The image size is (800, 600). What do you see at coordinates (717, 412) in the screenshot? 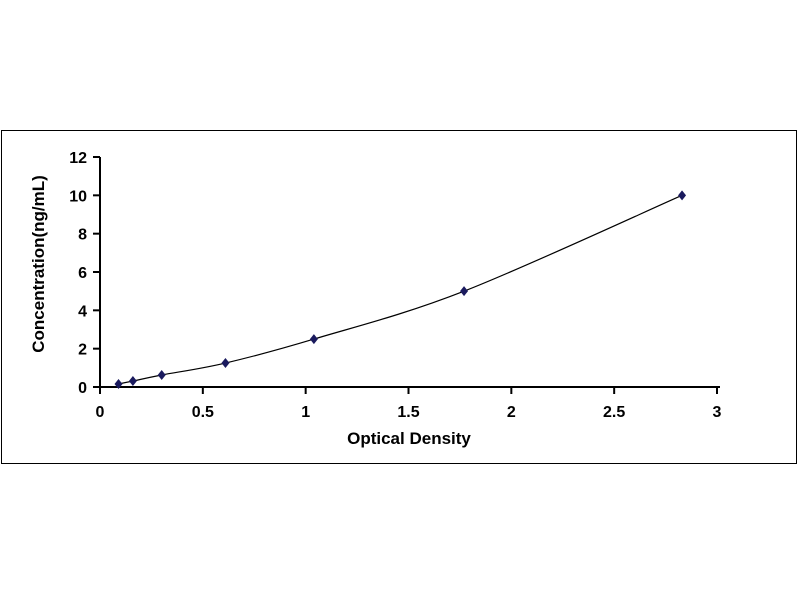
I see `x-tick-label: 3` at bounding box center [717, 412].